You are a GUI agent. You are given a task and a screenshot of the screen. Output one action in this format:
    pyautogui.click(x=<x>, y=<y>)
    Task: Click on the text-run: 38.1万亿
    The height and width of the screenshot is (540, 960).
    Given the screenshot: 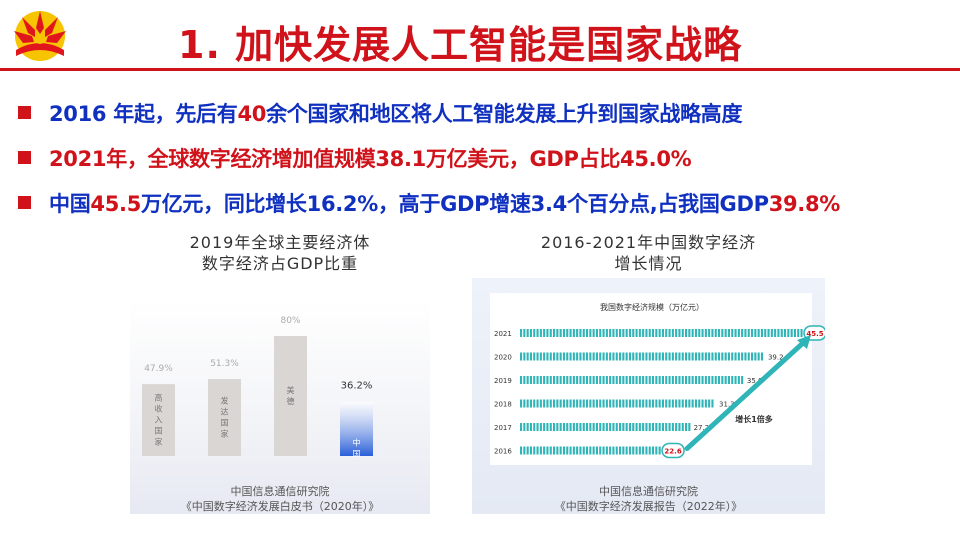 What is the action you would take?
    pyautogui.click(x=421, y=158)
    